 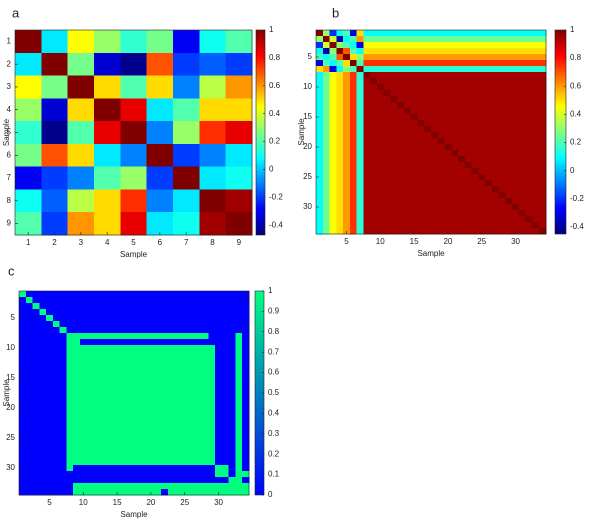 I want to click on y-tick-label: 30, so click(x=10, y=467).